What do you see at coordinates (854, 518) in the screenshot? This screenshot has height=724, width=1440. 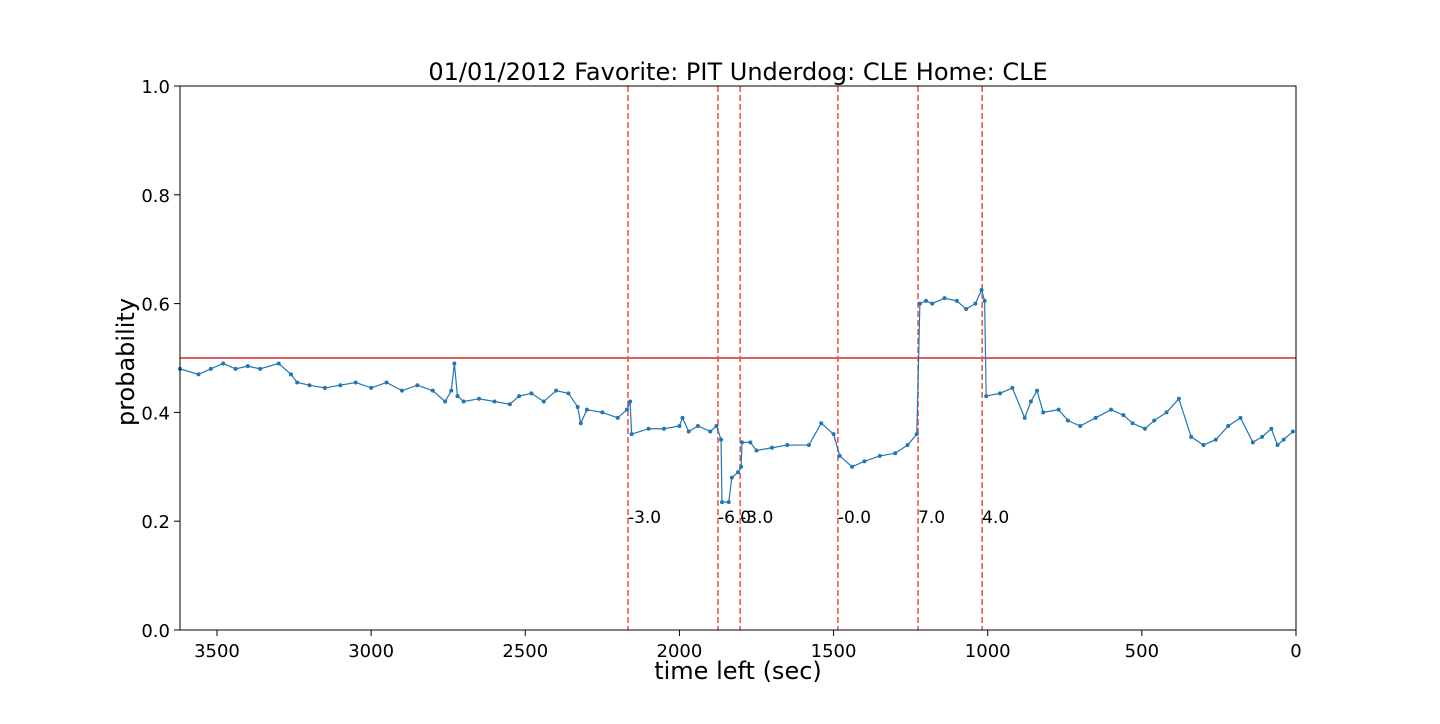 I see `event-label: -0.0` at bounding box center [854, 518].